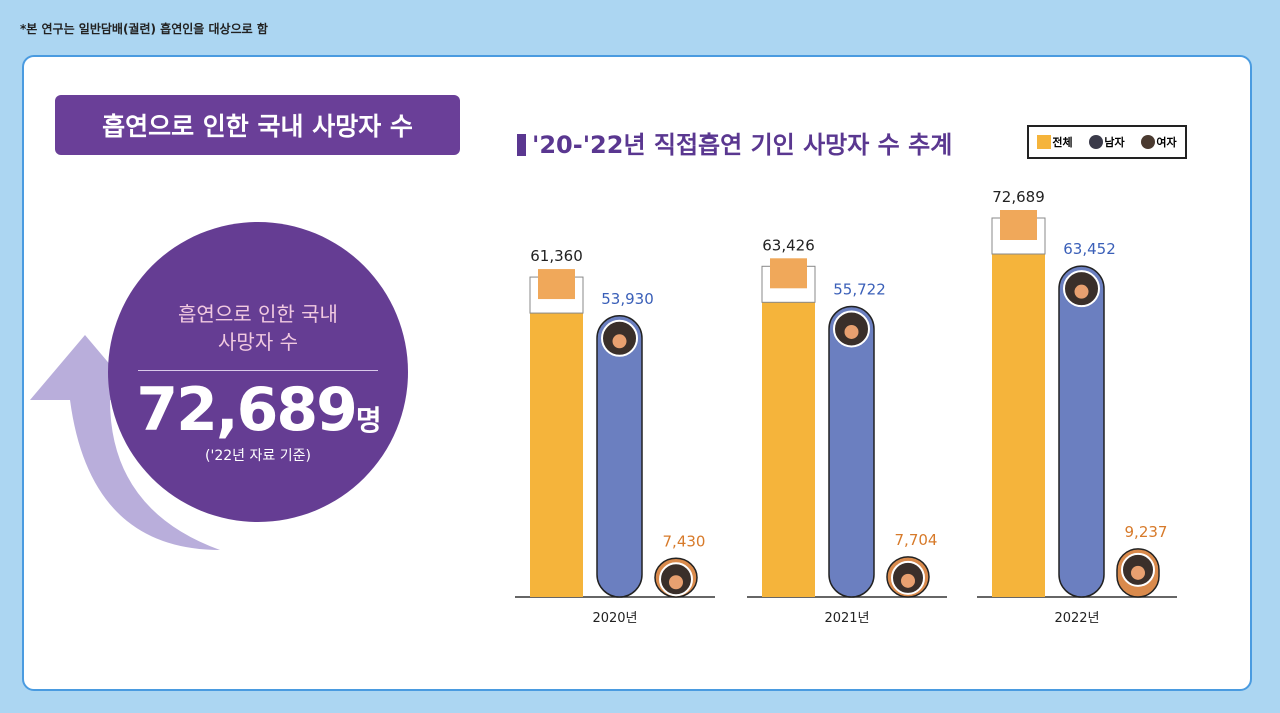 Image resolution: width=1280 pixels, height=713 pixels. What do you see at coordinates (556, 256) in the screenshot?
I see `data-label: 61,360` at bounding box center [556, 256].